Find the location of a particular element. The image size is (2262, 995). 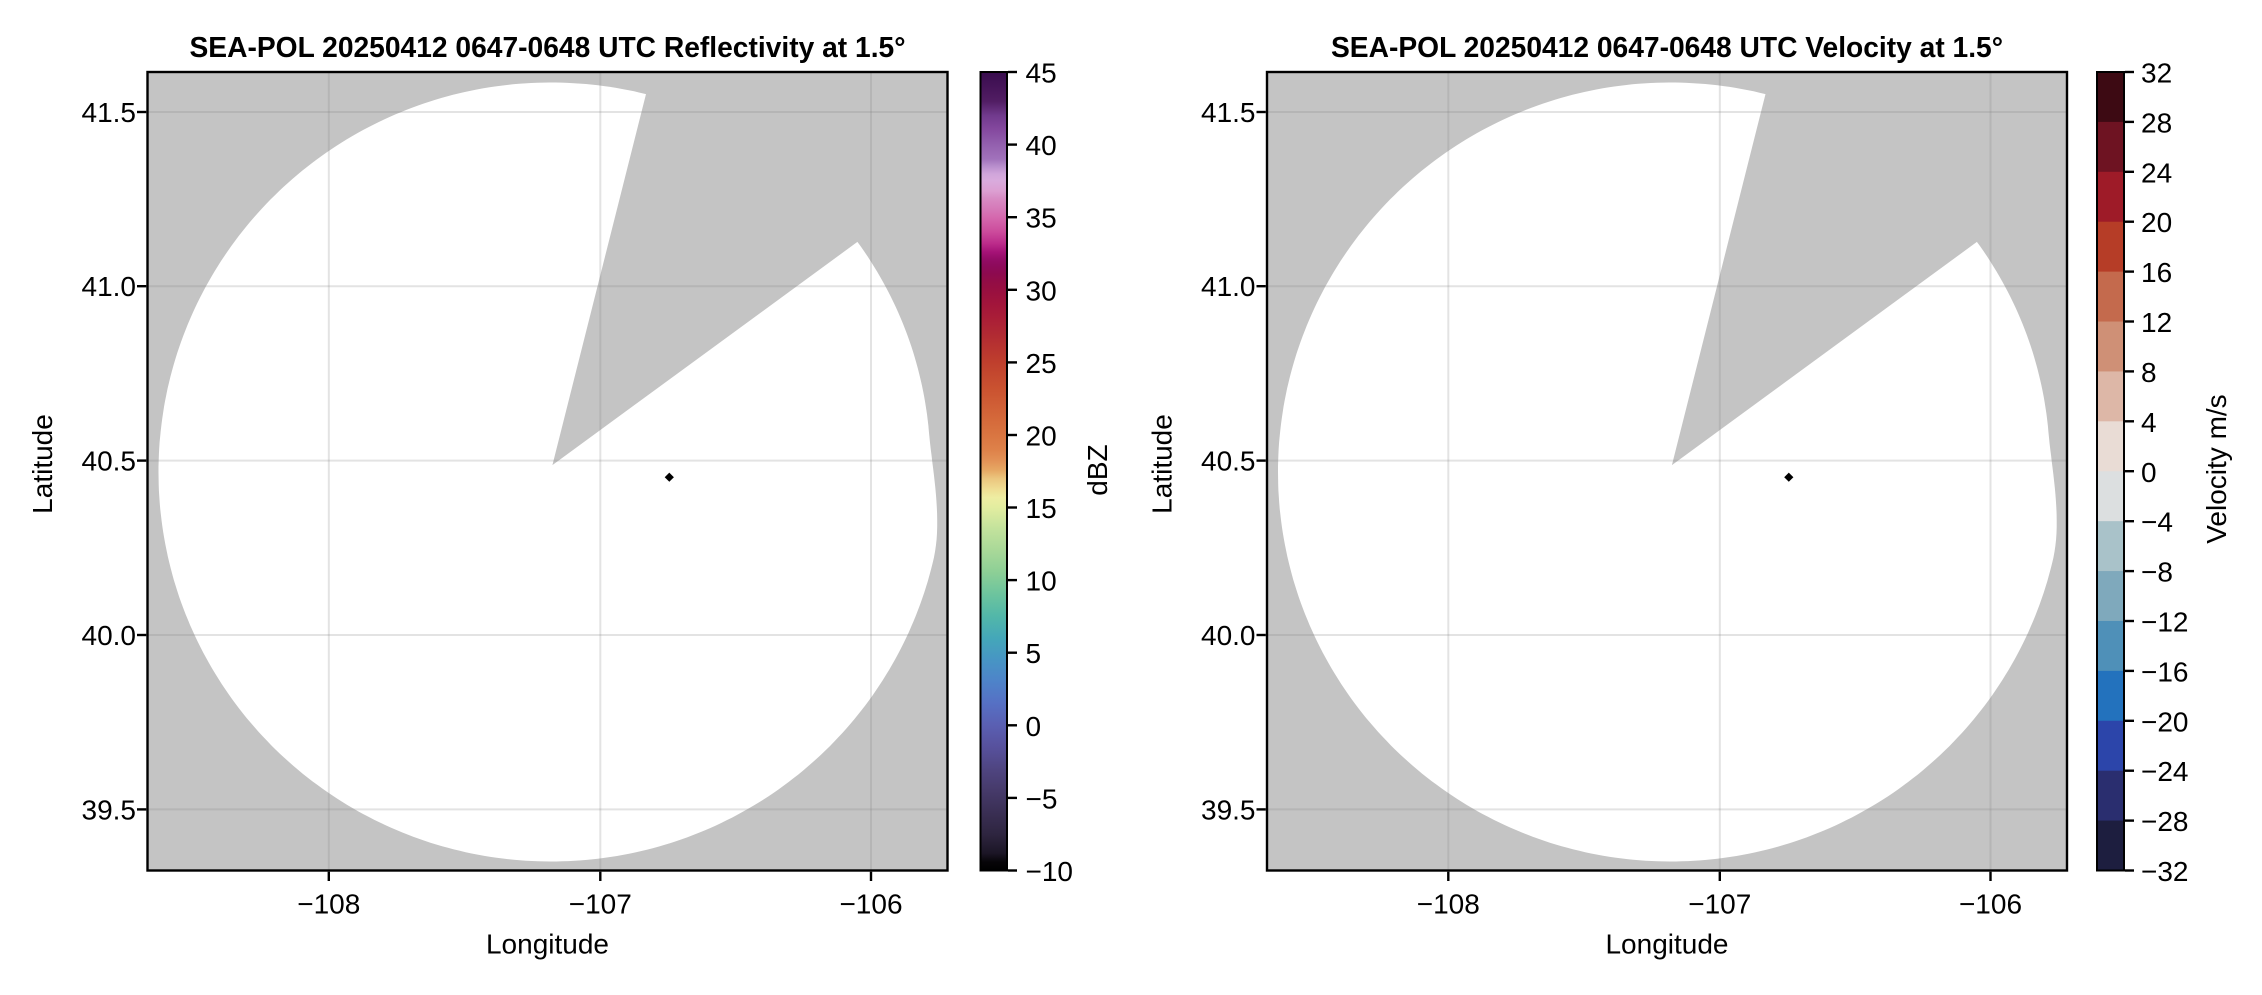

svg-text: −12 is located at coordinates (2165, 621).